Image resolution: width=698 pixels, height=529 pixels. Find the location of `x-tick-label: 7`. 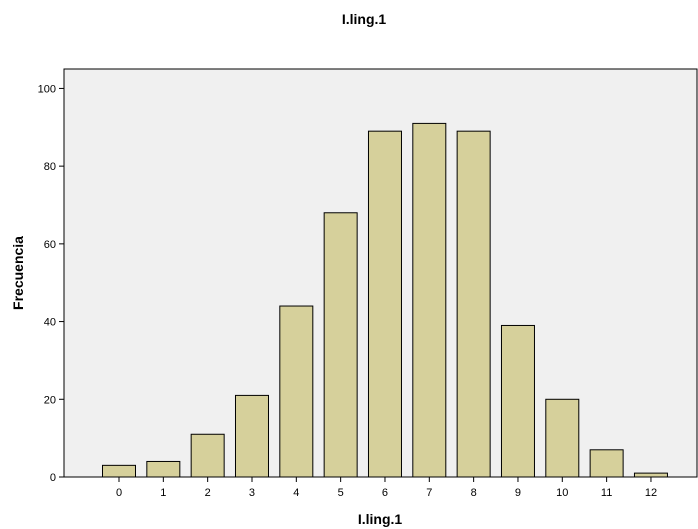

x-tick-label: 7 is located at coordinates (429, 493).